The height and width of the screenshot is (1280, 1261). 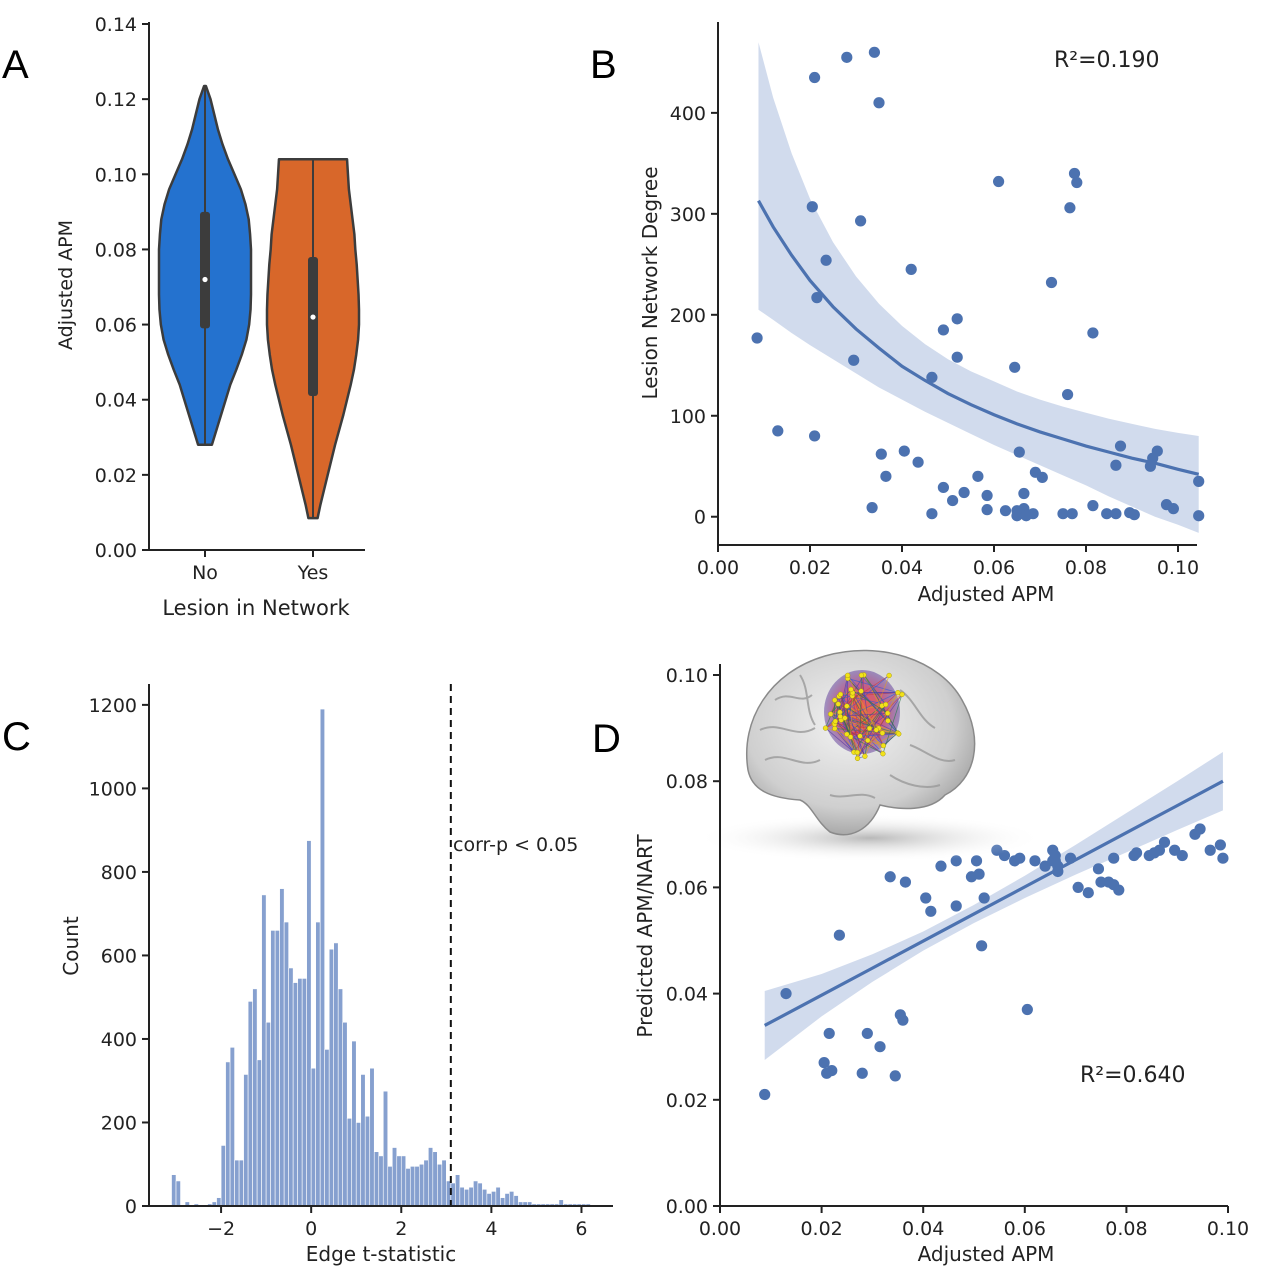 What do you see at coordinates (1107, 60) in the screenshot?
I see `r-squared-annotation: R²=0.190` at bounding box center [1107, 60].